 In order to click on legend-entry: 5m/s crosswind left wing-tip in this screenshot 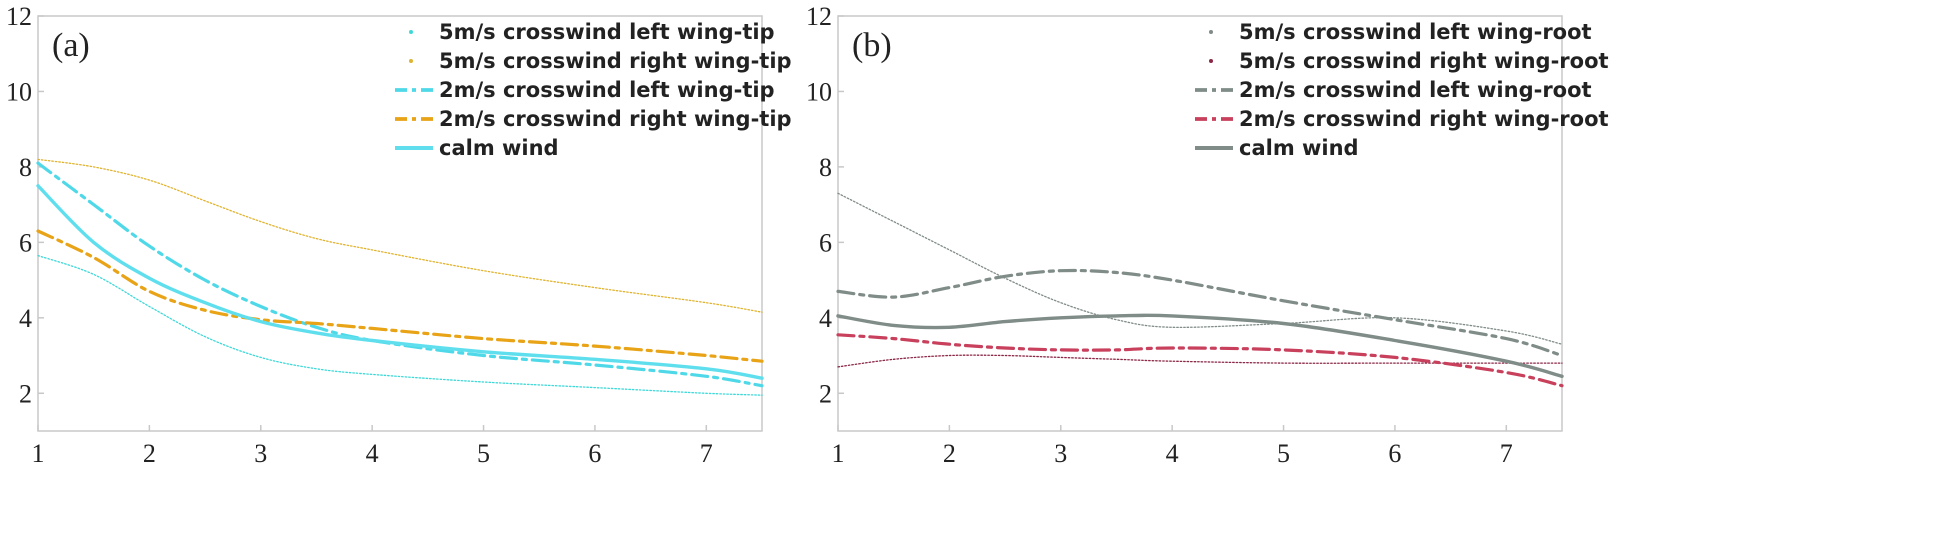, I will do `click(607, 32)`.